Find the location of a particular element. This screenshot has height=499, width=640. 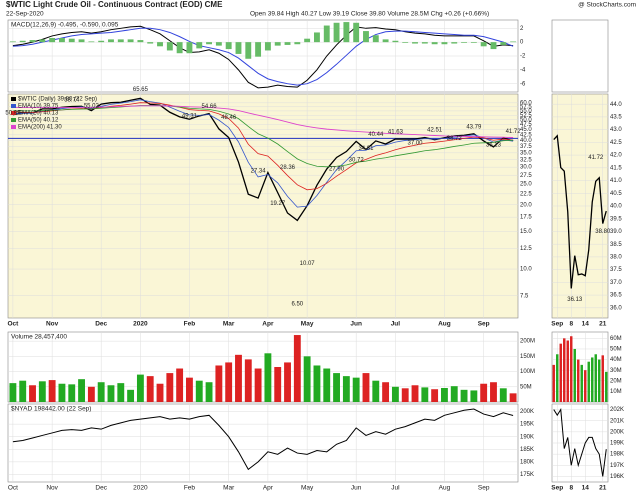

price-annotation: 36.13 is located at coordinates (575, 300).